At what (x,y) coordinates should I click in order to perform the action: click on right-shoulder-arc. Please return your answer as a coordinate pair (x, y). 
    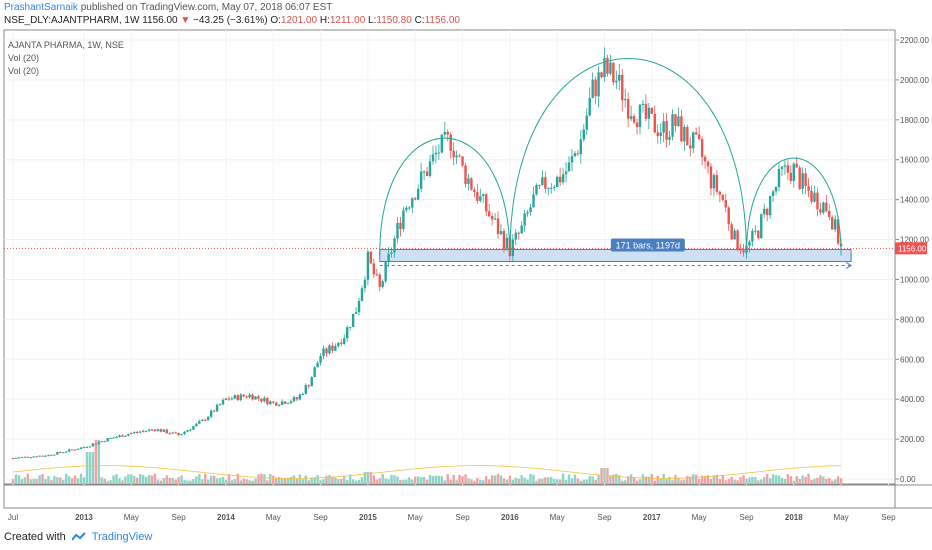
    Looking at the image, I should click on (793, 206).